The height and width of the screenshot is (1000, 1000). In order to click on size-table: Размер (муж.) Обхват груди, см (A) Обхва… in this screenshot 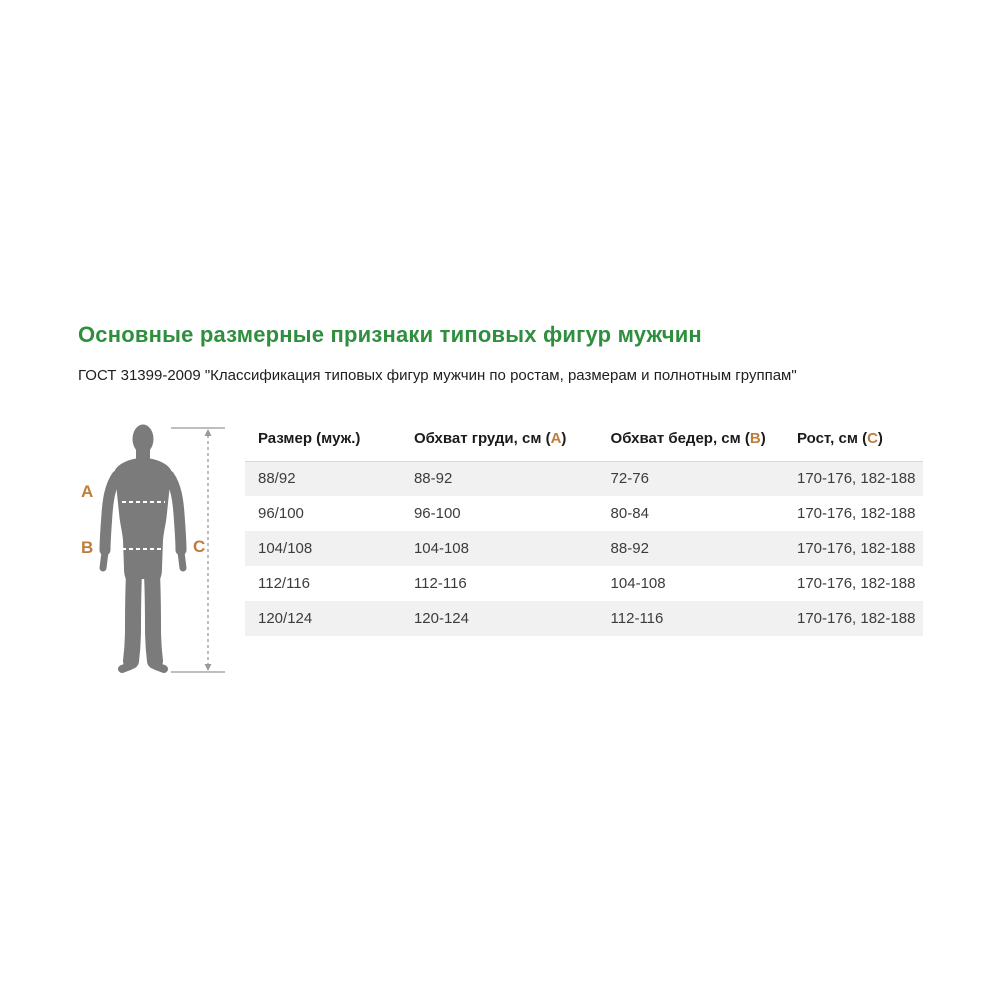, I will do `click(584, 528)`.